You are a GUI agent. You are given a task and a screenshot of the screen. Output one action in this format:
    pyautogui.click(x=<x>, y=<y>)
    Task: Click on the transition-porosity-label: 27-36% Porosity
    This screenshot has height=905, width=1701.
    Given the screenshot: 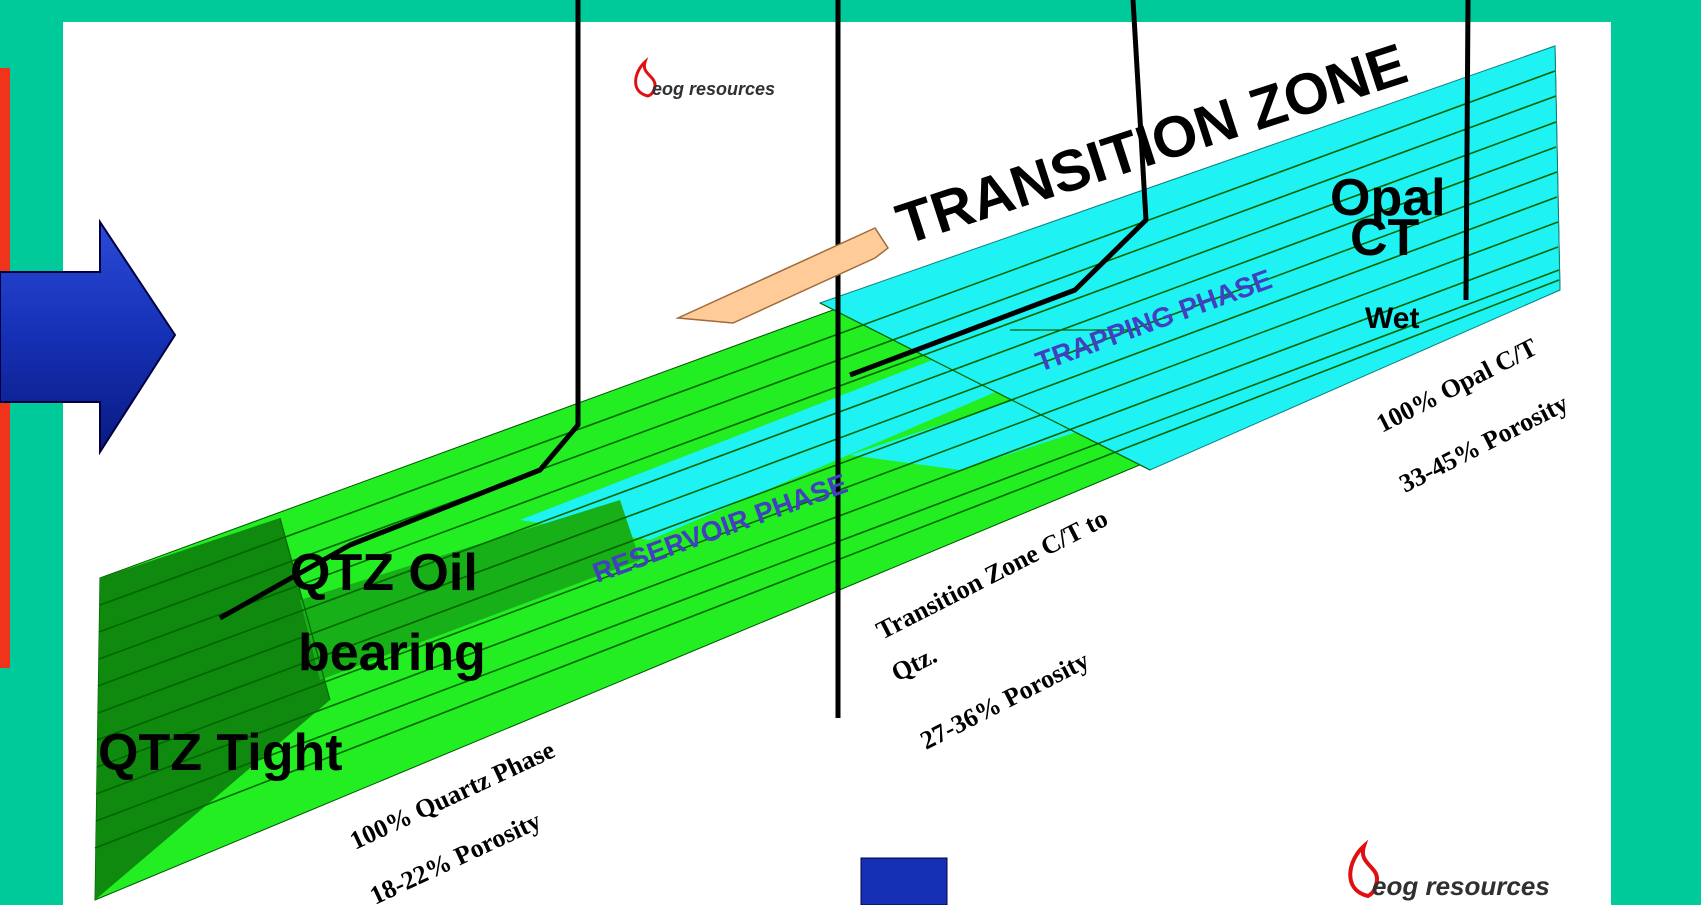 What is the action you would take?
    pyautogui.click(x=1005, y=700)
    